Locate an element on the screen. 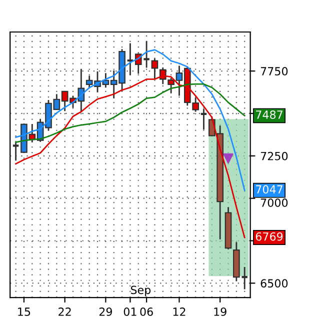  data-label: 6769 is located at coordinates (269, 236).